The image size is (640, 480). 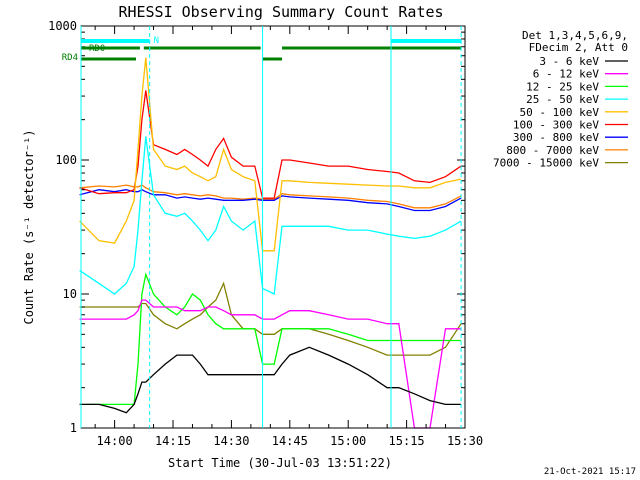 What do you see at coordinates (575, 35) in the screenshot?
I see `legend-header-1: Det 1,3,4,5,6,9,` at bounding box center [575, 35].